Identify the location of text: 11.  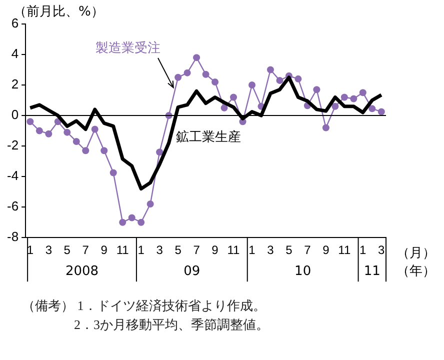
(372, 271).